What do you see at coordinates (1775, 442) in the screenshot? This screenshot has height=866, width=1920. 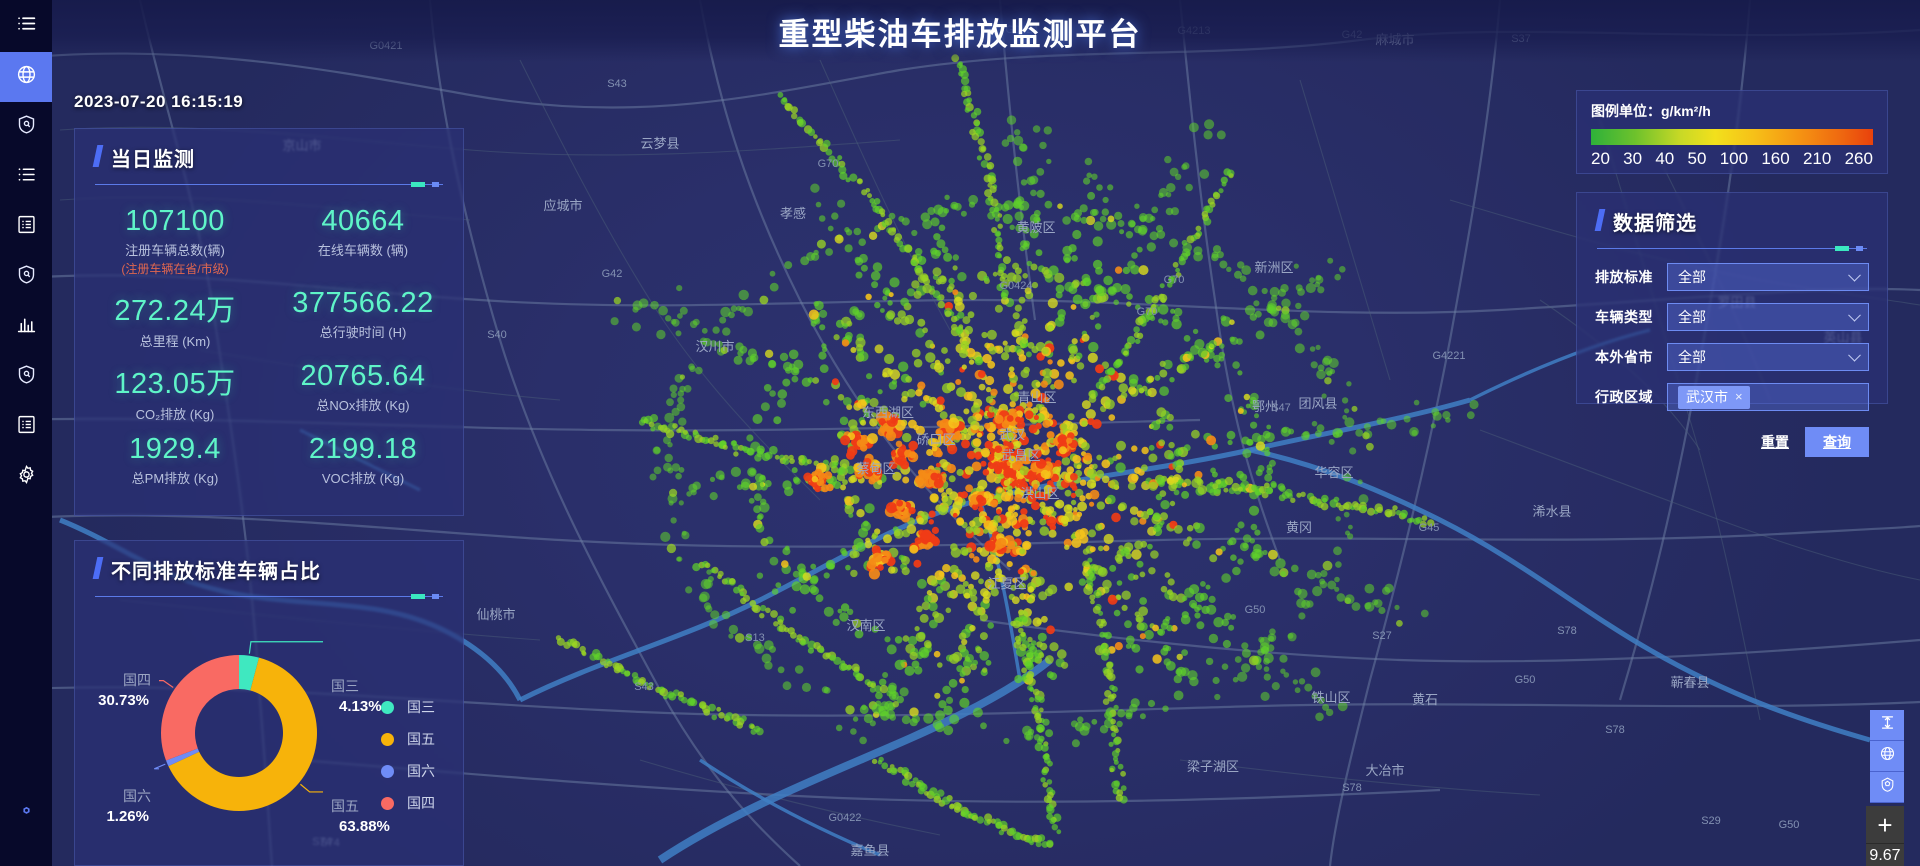 I see `reset-button: 重置` at bounding box center [1775, 442].